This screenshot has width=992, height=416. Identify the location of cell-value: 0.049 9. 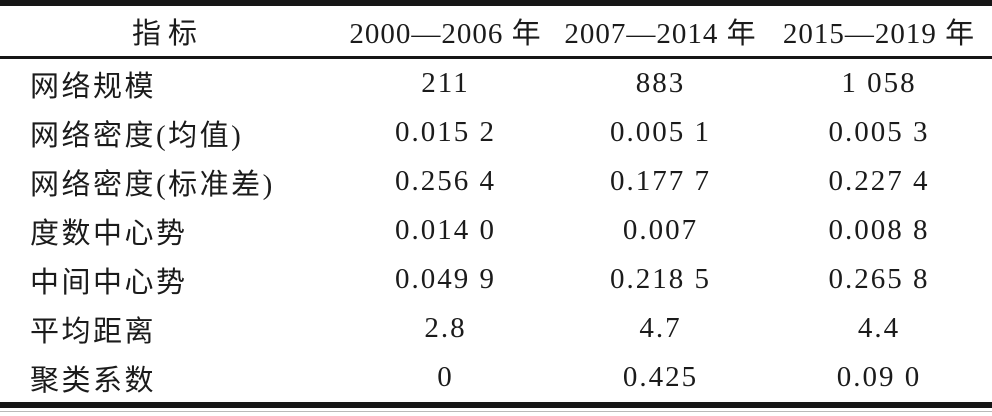
(445, 279).